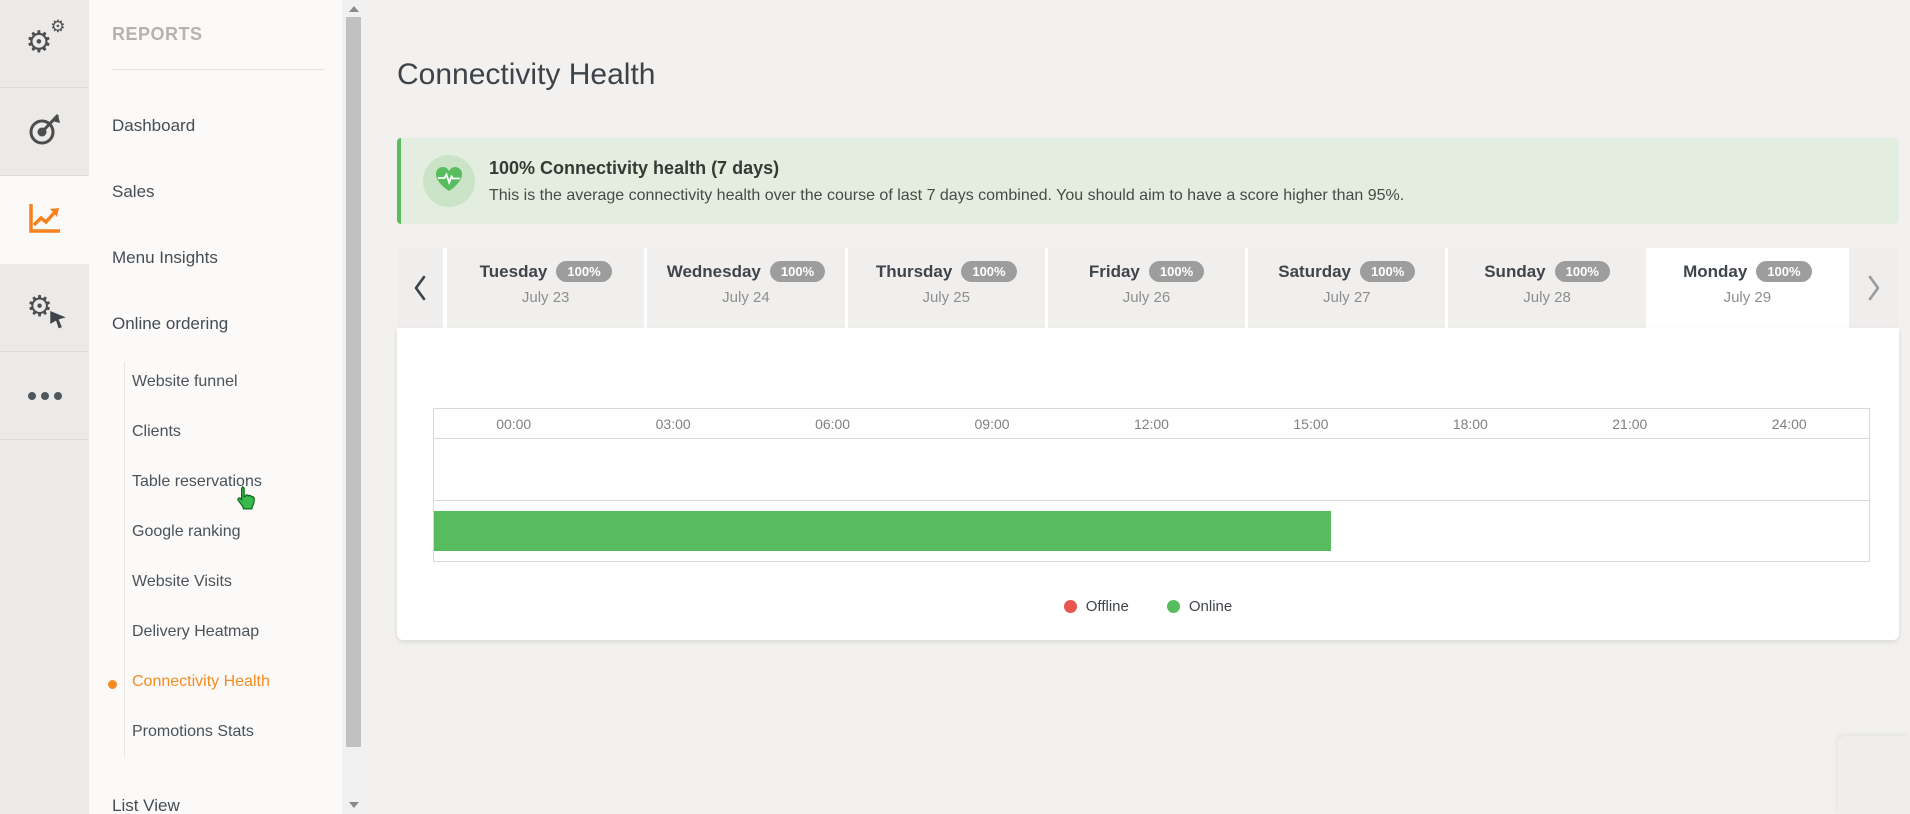 The image size is (1910, 814). What do you see at coordinates (1311, 423) in the screenshot?
I see `axis-tick: 15:00` at bounding box center [1311, 423].